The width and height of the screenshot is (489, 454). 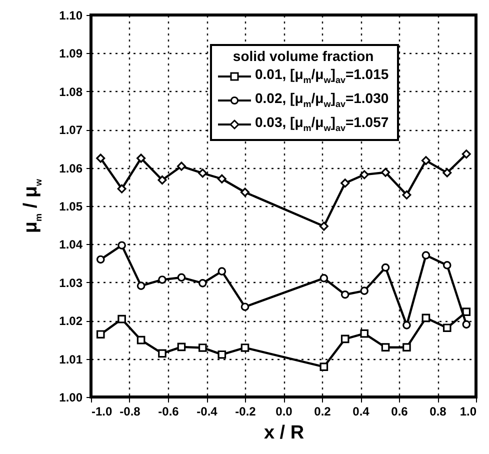 I want to click on x-tick-label: 0.6, so click(x=399, y=411).